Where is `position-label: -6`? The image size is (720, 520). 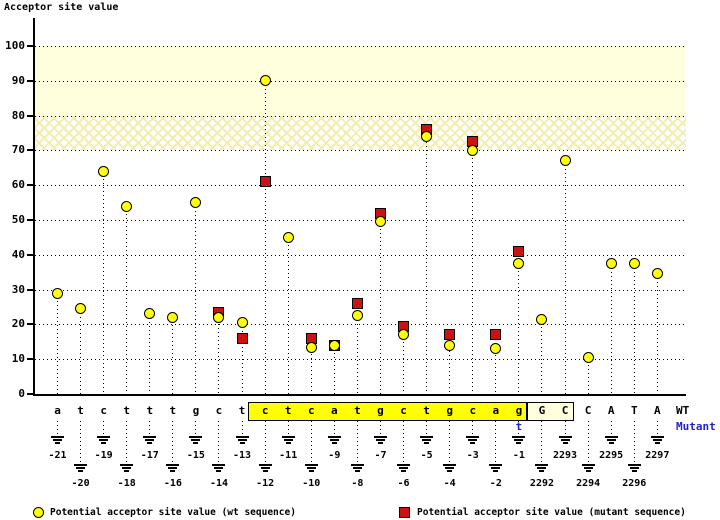
position-label: -6 is located at coordinates (403, 483).